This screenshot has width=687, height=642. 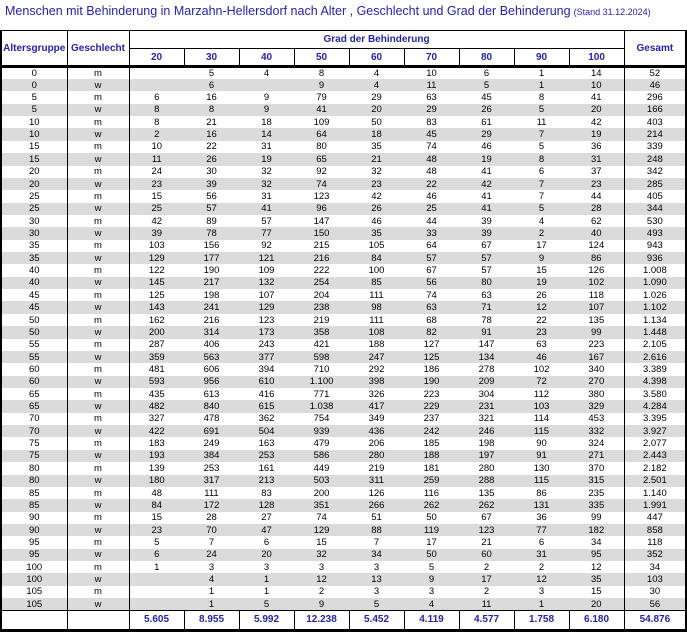 I want to click on cell-degree-20: 180, so click(x=156, y=481).